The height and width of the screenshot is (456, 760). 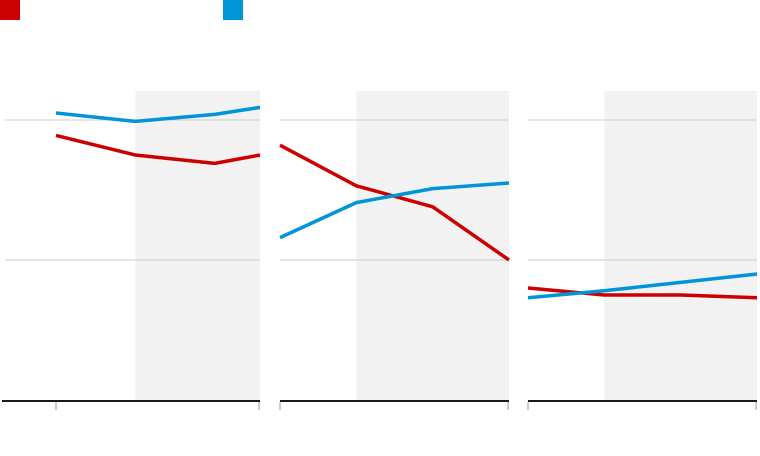 What do you see at coordinates (10, 10) in the screenshot?
I see `legend-swatch-red` at bounding box center [10, 10].